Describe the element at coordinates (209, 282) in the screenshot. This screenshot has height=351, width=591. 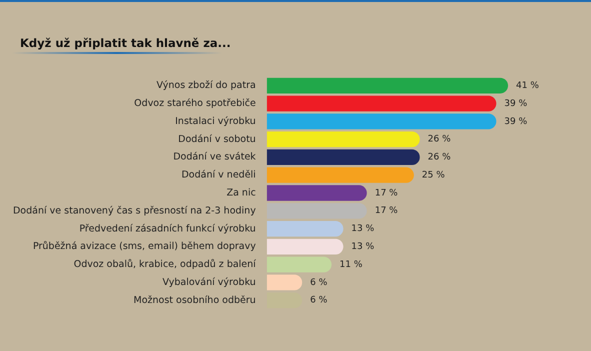
I see `y-tick-label: Vybalování výrobku` at that location.